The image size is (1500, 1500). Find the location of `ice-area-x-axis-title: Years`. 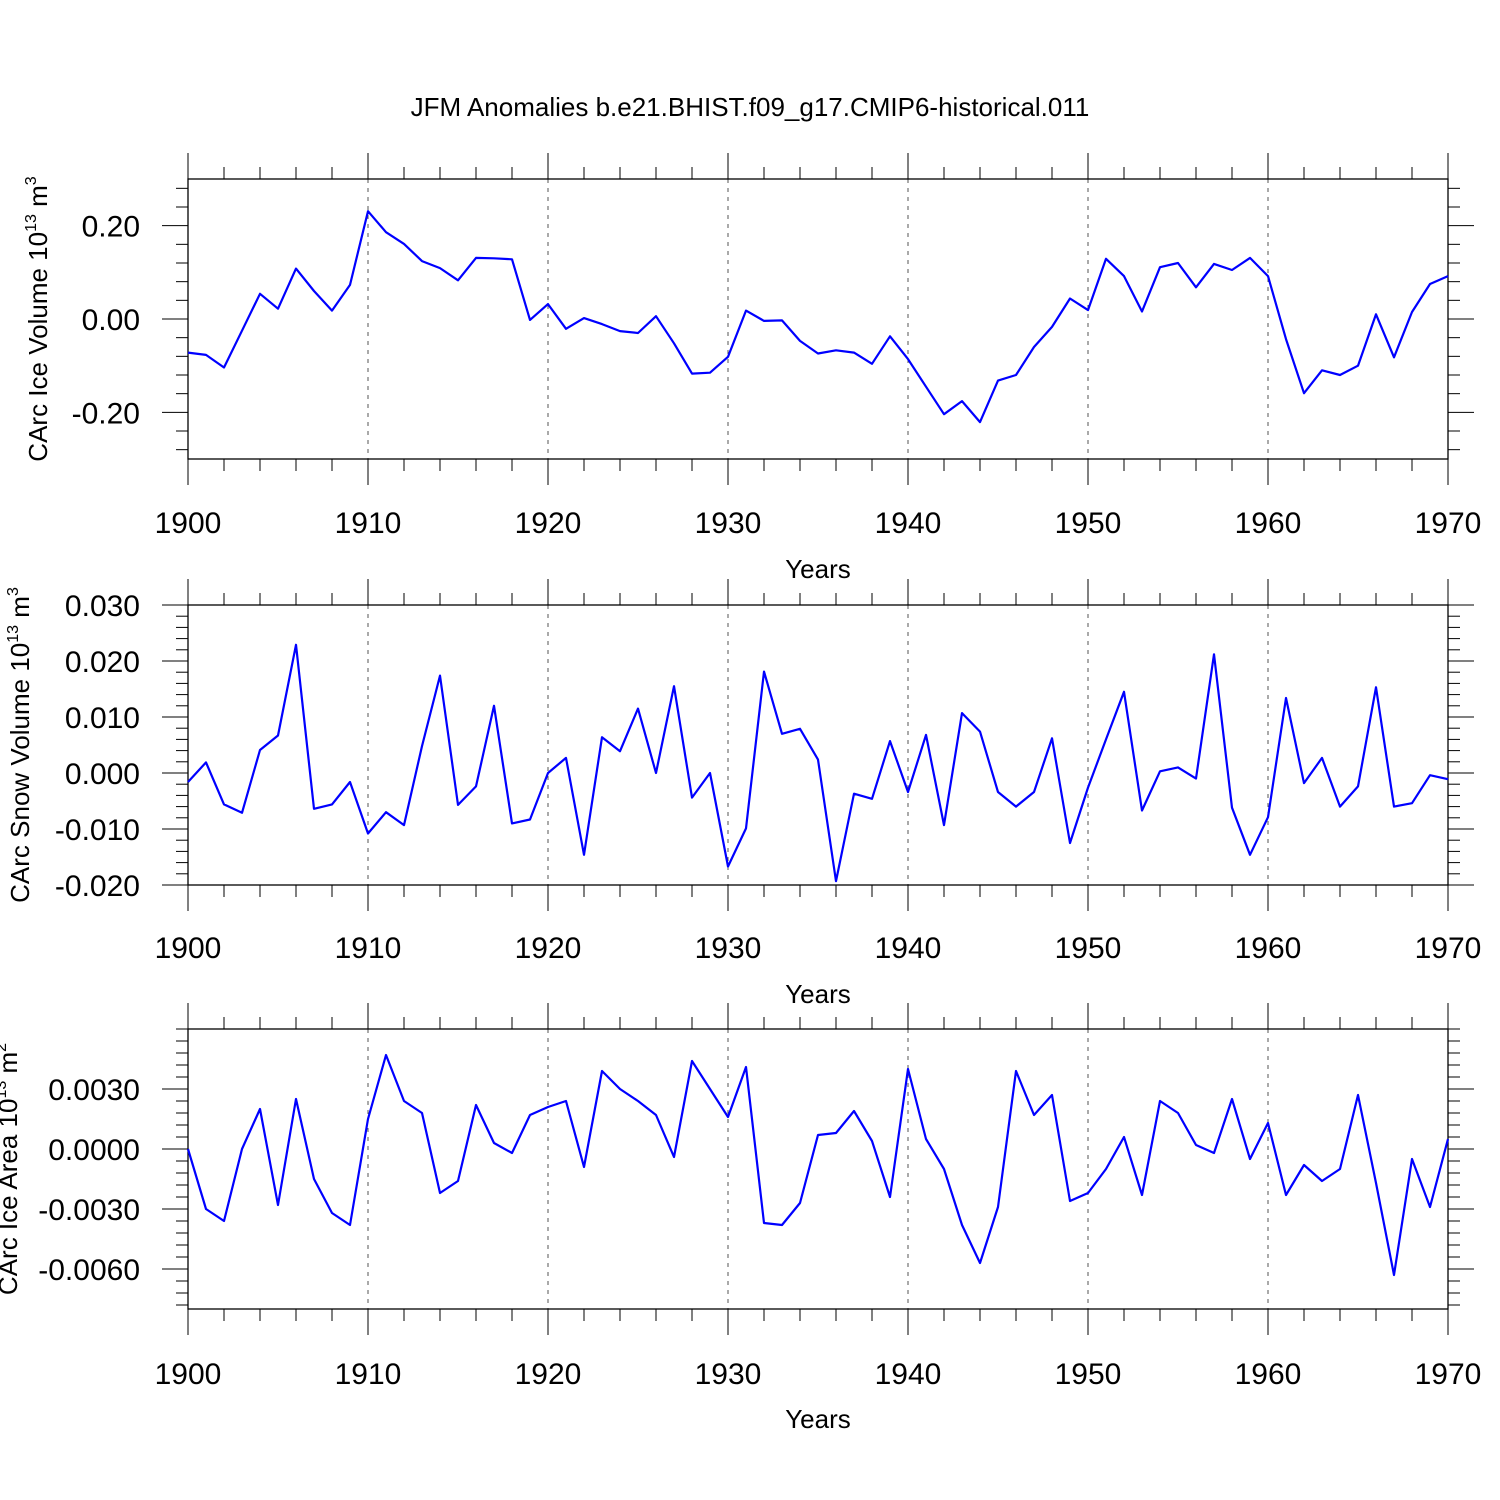

ice-area-x-axis-title: Years is located at coordinates (818, 1419).